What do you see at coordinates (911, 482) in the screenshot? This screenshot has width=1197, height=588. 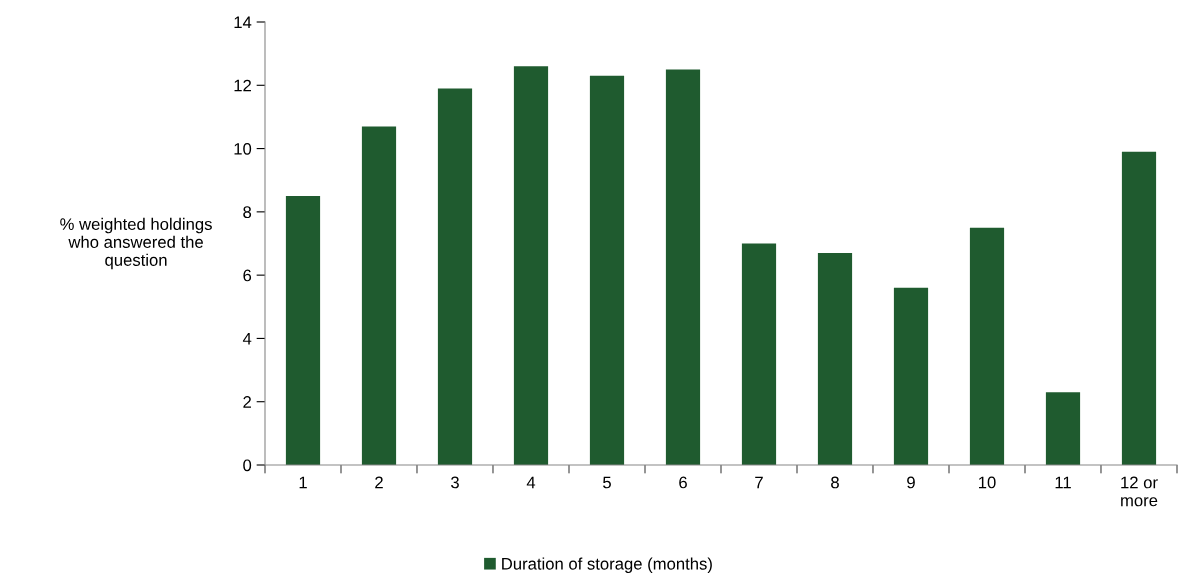 I see `x-tick-label: 9` at bounding box center [911, 482].